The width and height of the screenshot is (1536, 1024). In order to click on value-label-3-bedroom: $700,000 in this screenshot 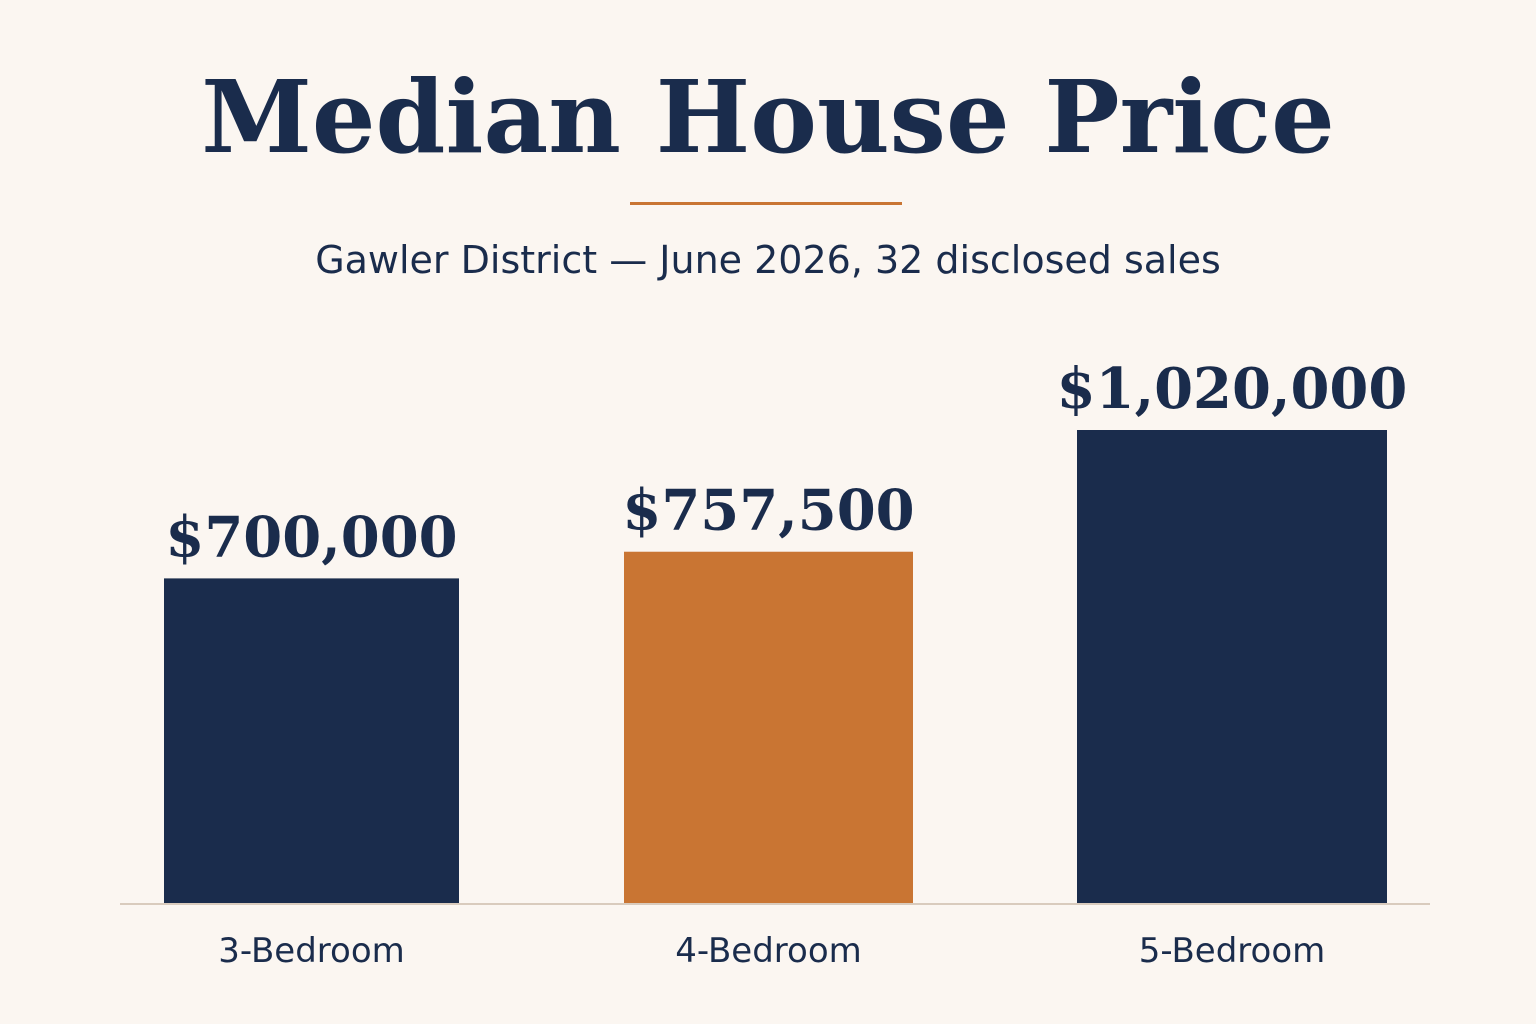, I will do `click(311, 537)`.